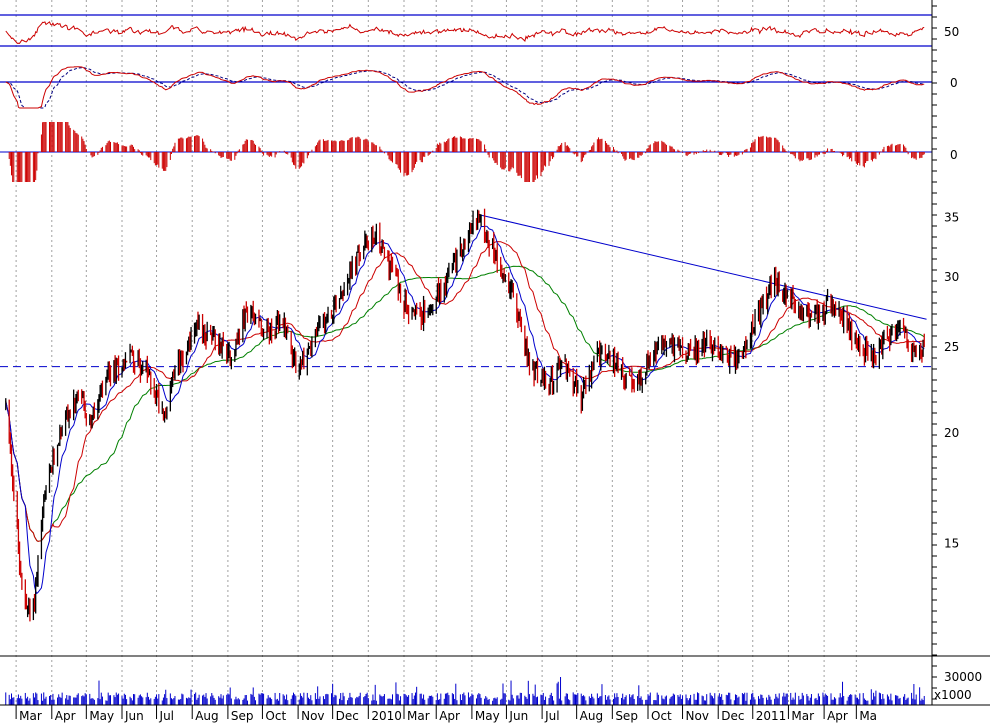  What do you see at coordinates (465, 32) in the screenshot?
I see `oscillator-line` at bounding box center [465, 32].